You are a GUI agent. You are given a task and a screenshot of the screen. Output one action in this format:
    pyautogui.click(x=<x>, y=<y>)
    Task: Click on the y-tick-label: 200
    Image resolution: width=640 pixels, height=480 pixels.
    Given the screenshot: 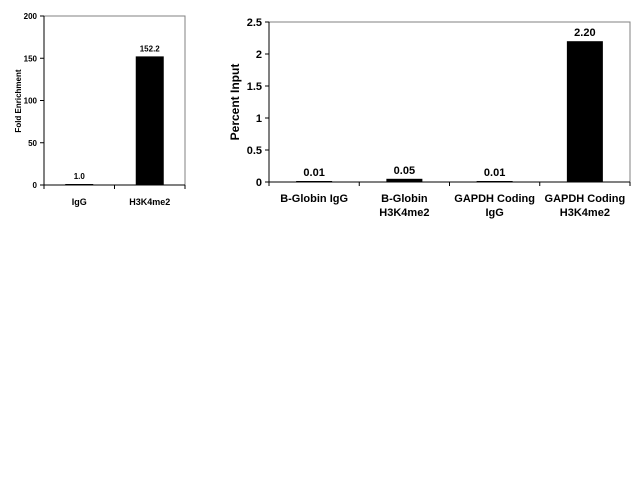 What is the action you would take?
    pyautogui.click(x=31, y=16)
    